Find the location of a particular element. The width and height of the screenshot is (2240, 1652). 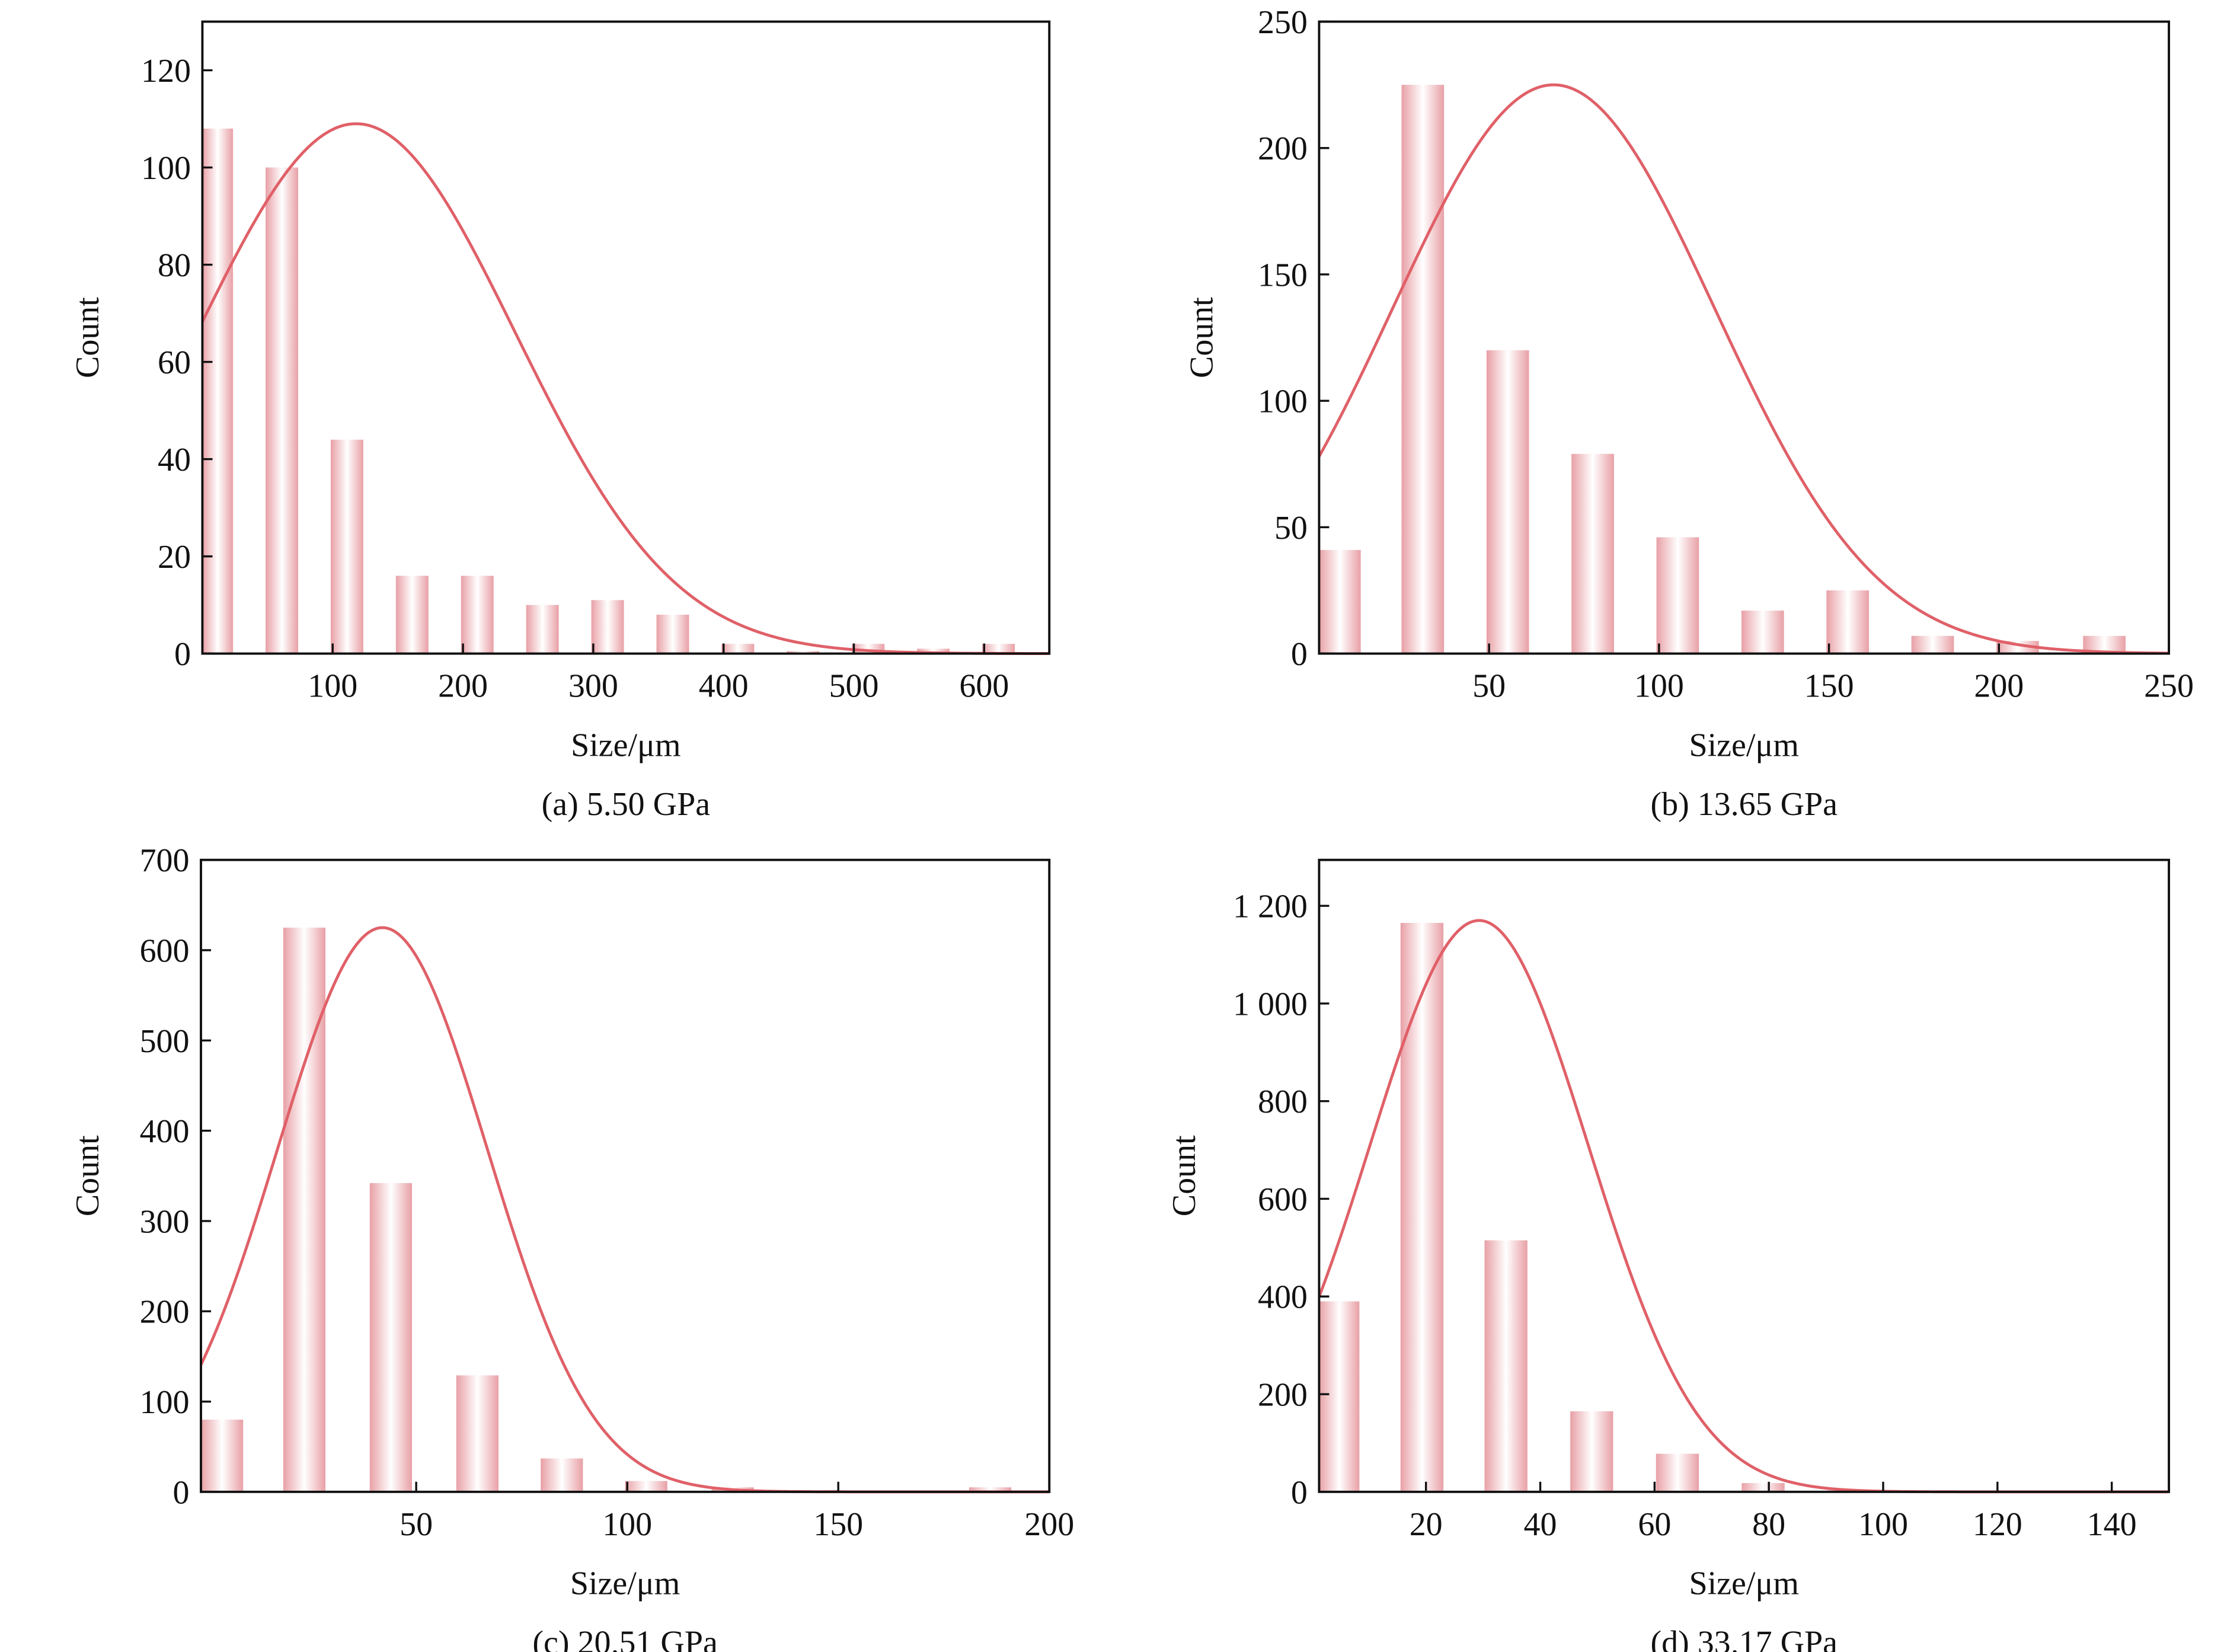

y-tick-label: 300 is located at coordinates (165, 1221).